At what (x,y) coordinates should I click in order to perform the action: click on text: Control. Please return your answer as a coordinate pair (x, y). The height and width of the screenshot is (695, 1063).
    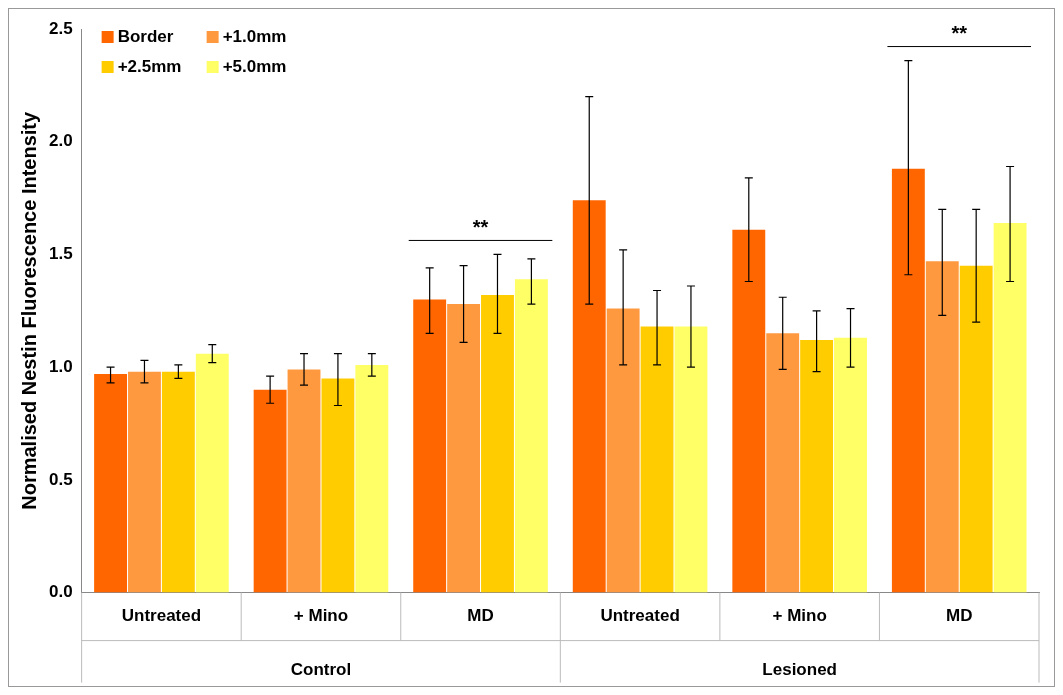
    Looking at the image, I should click on (321, 670).